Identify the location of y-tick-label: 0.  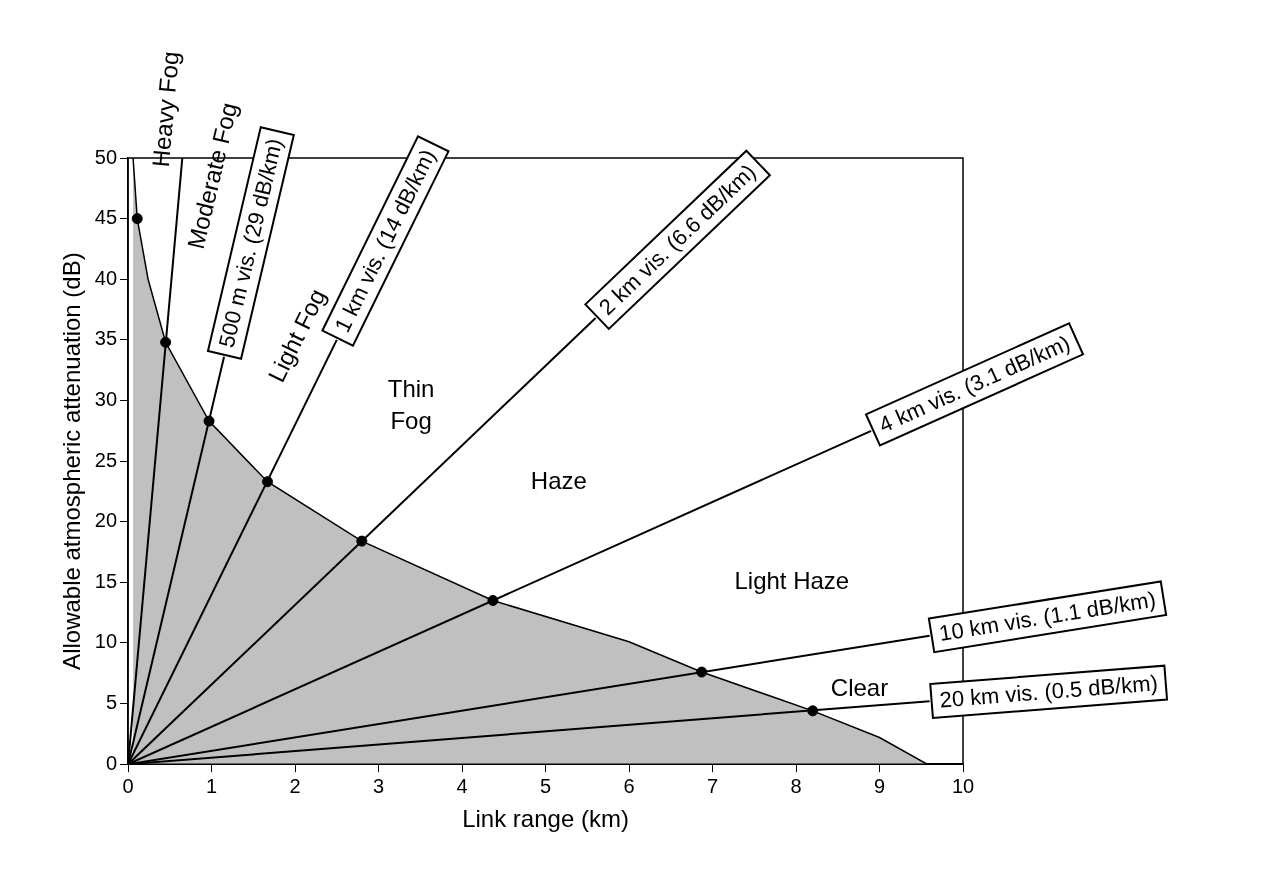
(111, 762).